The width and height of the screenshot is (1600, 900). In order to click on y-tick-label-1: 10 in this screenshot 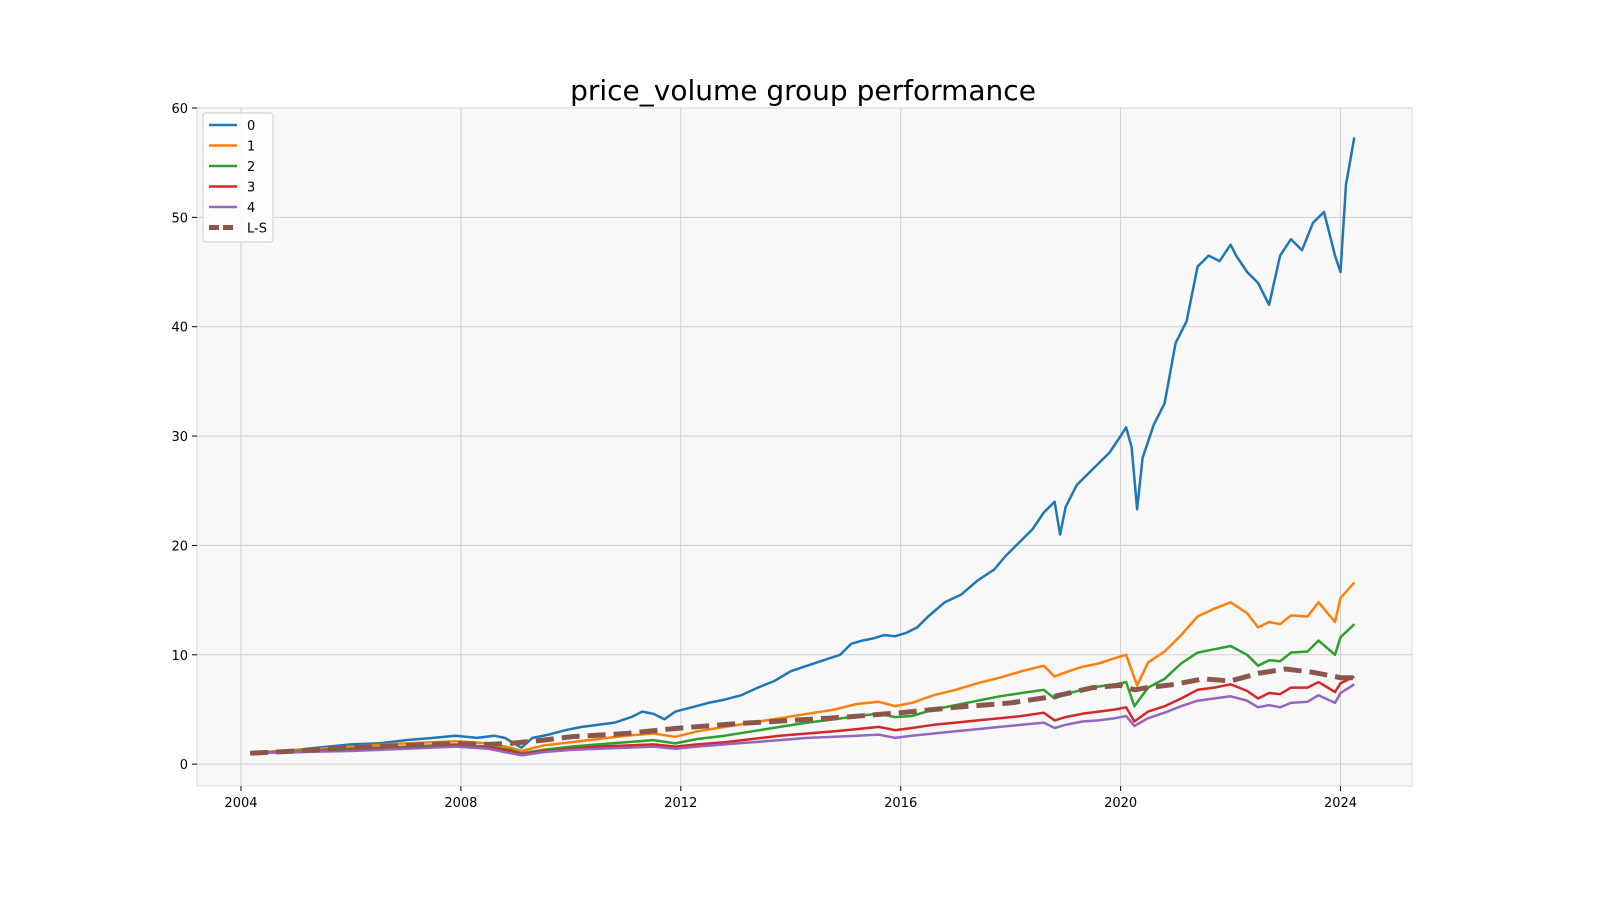, I will do `click(179, 656)`.